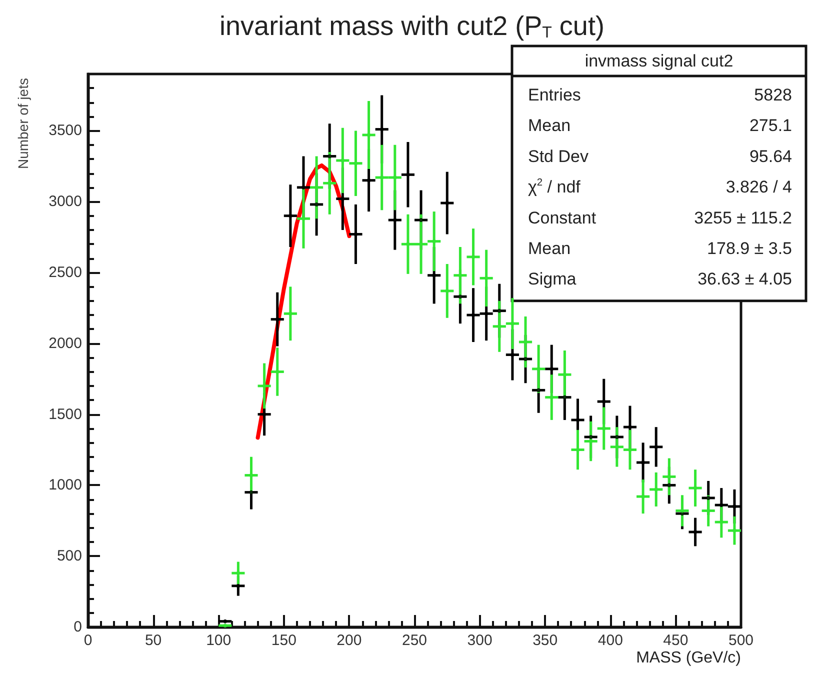  What do you see at coordinates (78, 627) in the screenshot?
I see `y-tick-label: 0` at bounding box center [78, 627].